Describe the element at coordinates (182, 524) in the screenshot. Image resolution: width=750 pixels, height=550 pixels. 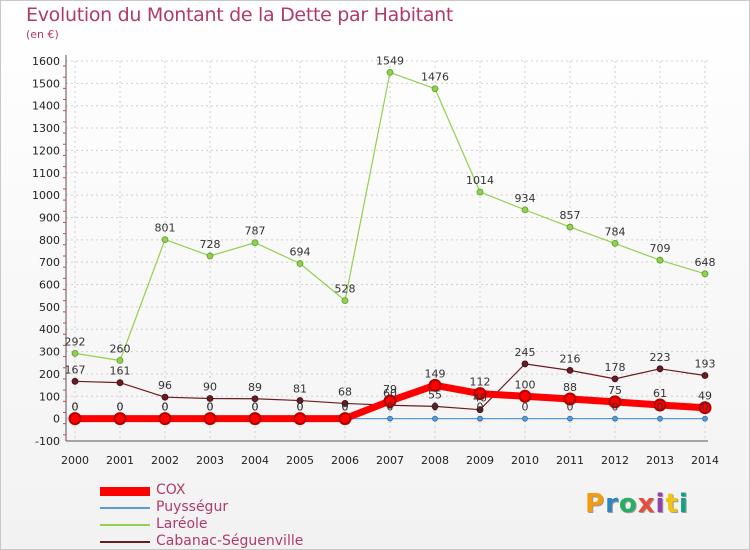
I see `legend-label: Laréole` at that location.